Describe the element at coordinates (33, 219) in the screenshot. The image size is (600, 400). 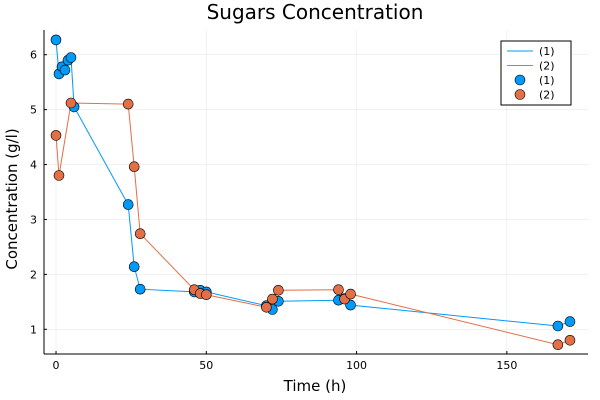
I see `y-tick-label: 3` at that location.